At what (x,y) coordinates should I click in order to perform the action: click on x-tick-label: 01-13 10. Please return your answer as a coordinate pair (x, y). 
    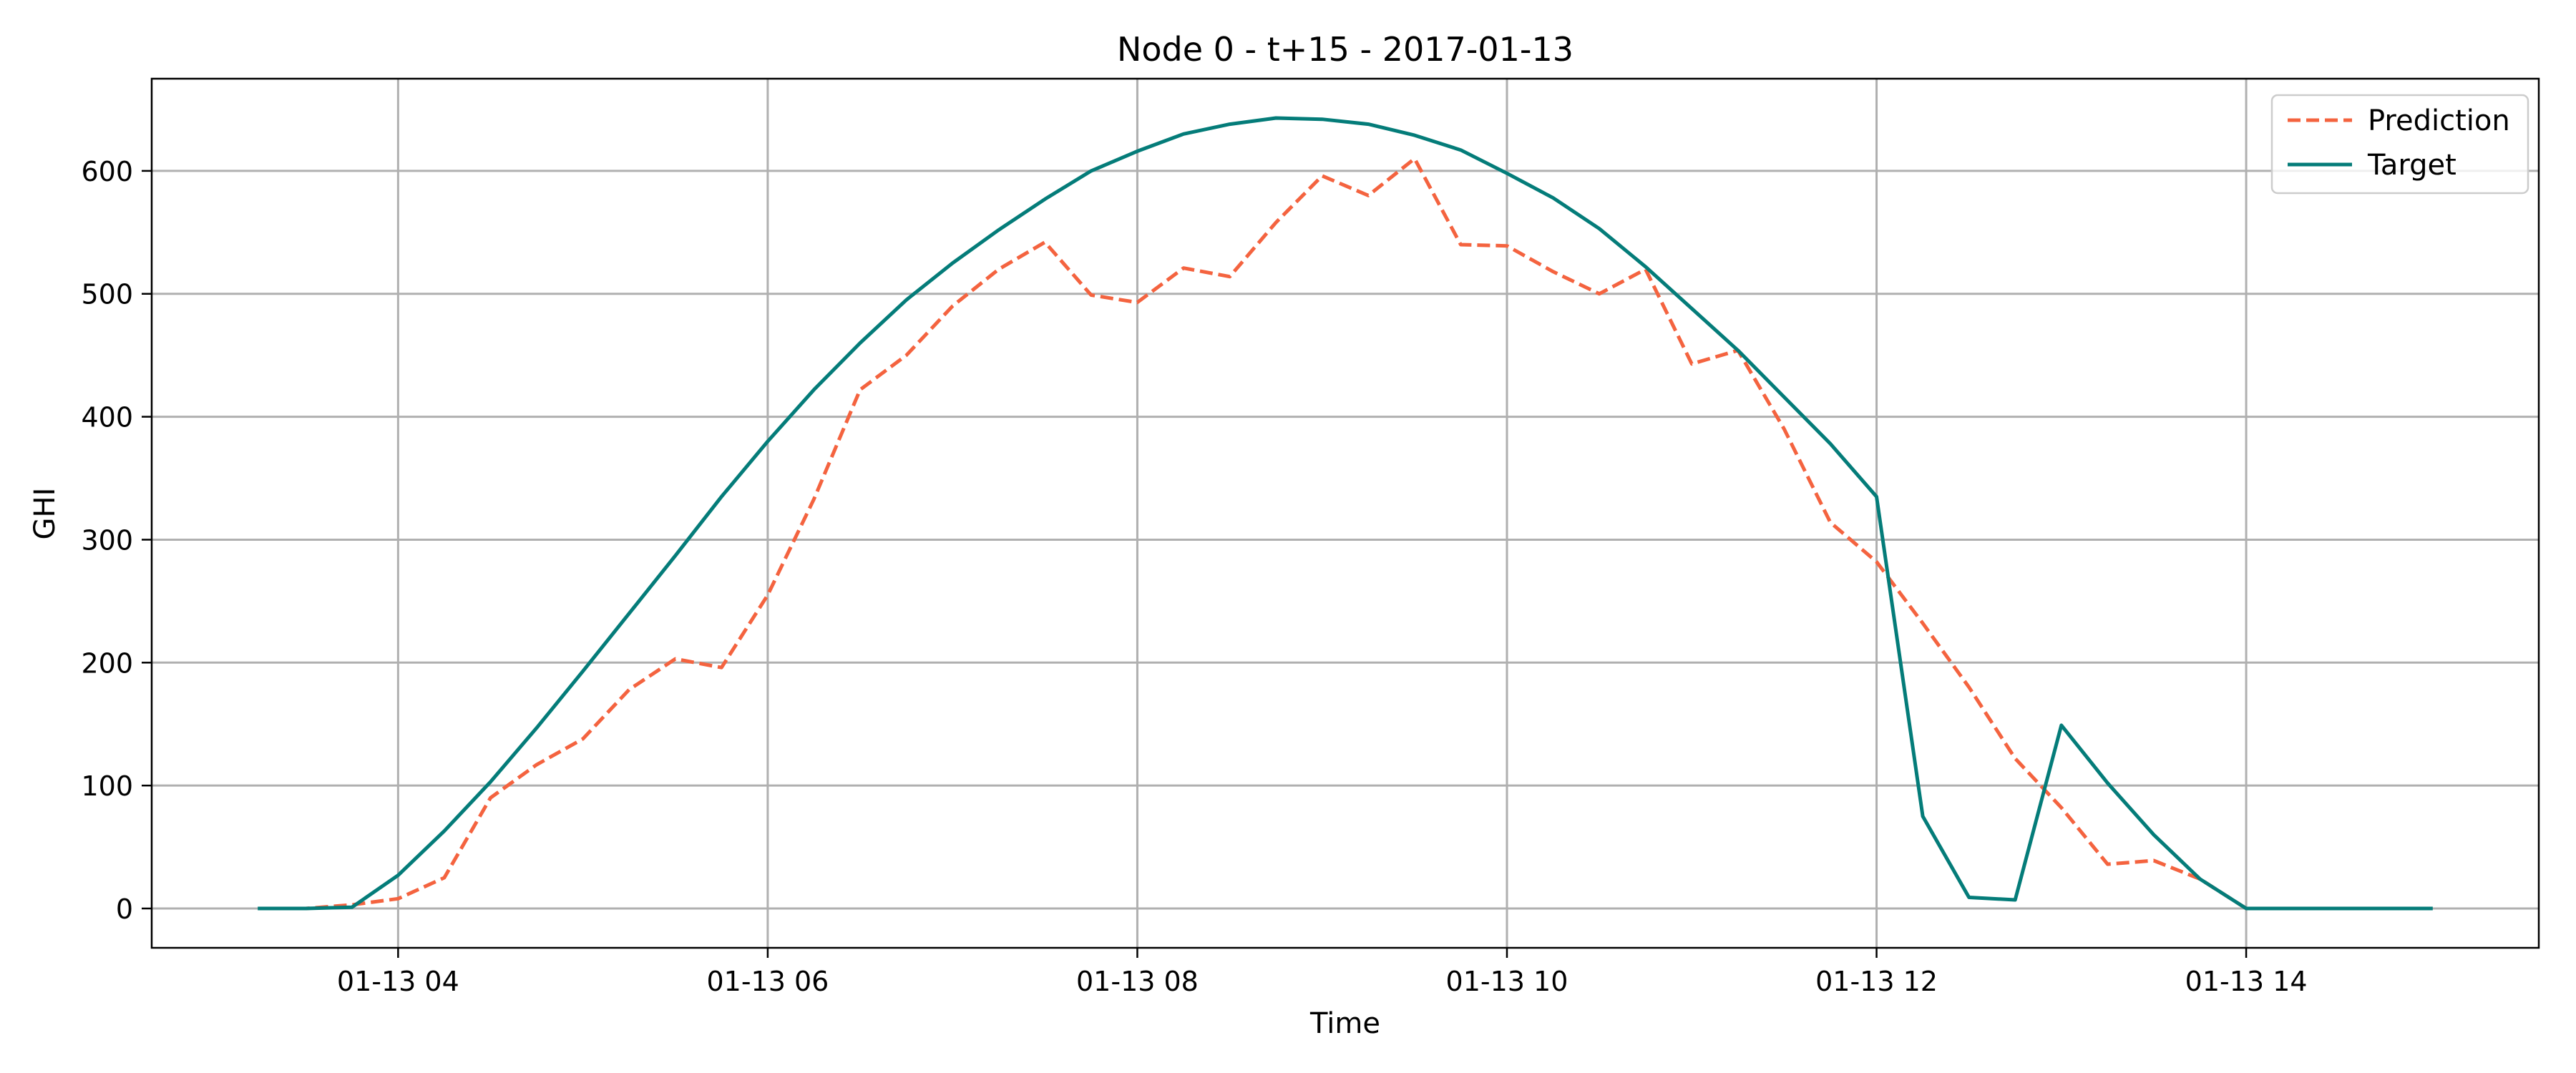
    Looking at the image, I should click on (1507, 981).